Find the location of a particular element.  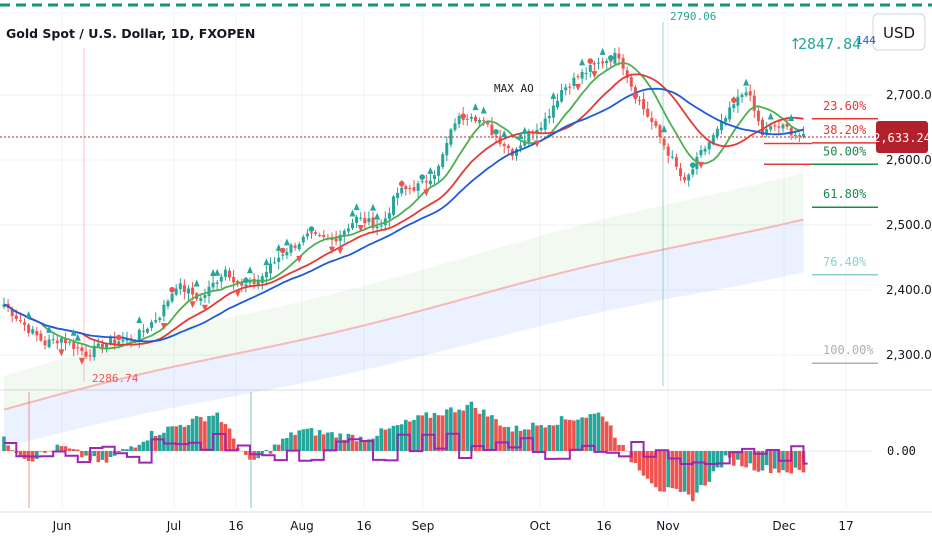

x-tick-label: Aug is located at coordinates (301, 526).